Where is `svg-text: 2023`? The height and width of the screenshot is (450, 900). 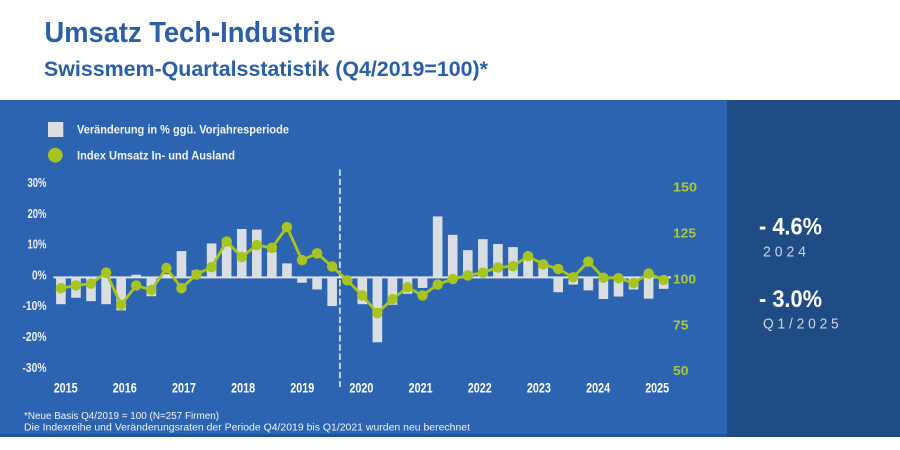
svg-text: 2023 is located at coordinates (539, 388).